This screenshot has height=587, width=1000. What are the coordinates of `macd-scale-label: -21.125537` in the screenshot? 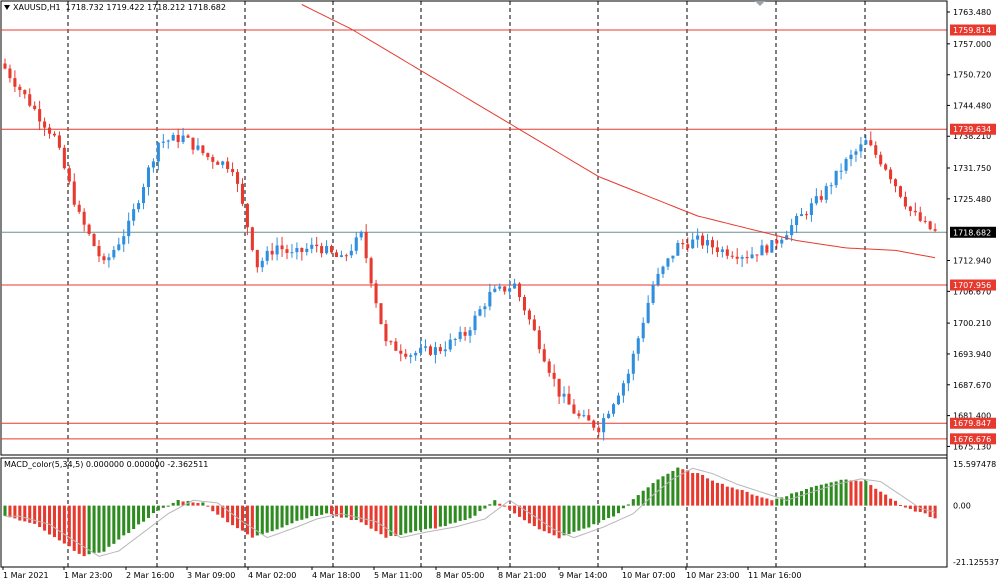 It's located at (976, 562).